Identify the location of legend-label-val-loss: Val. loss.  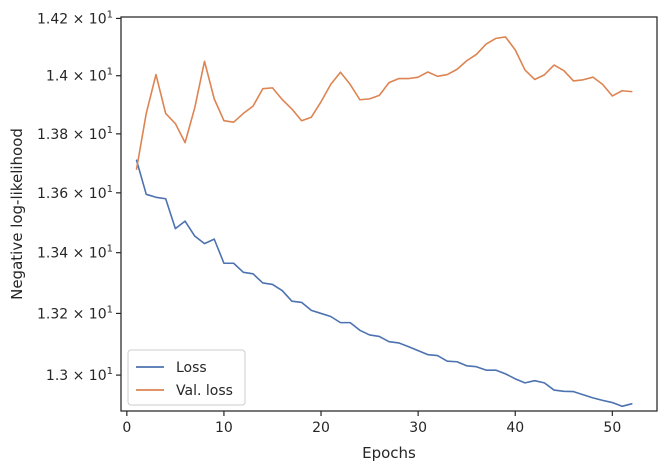
(204, 391).